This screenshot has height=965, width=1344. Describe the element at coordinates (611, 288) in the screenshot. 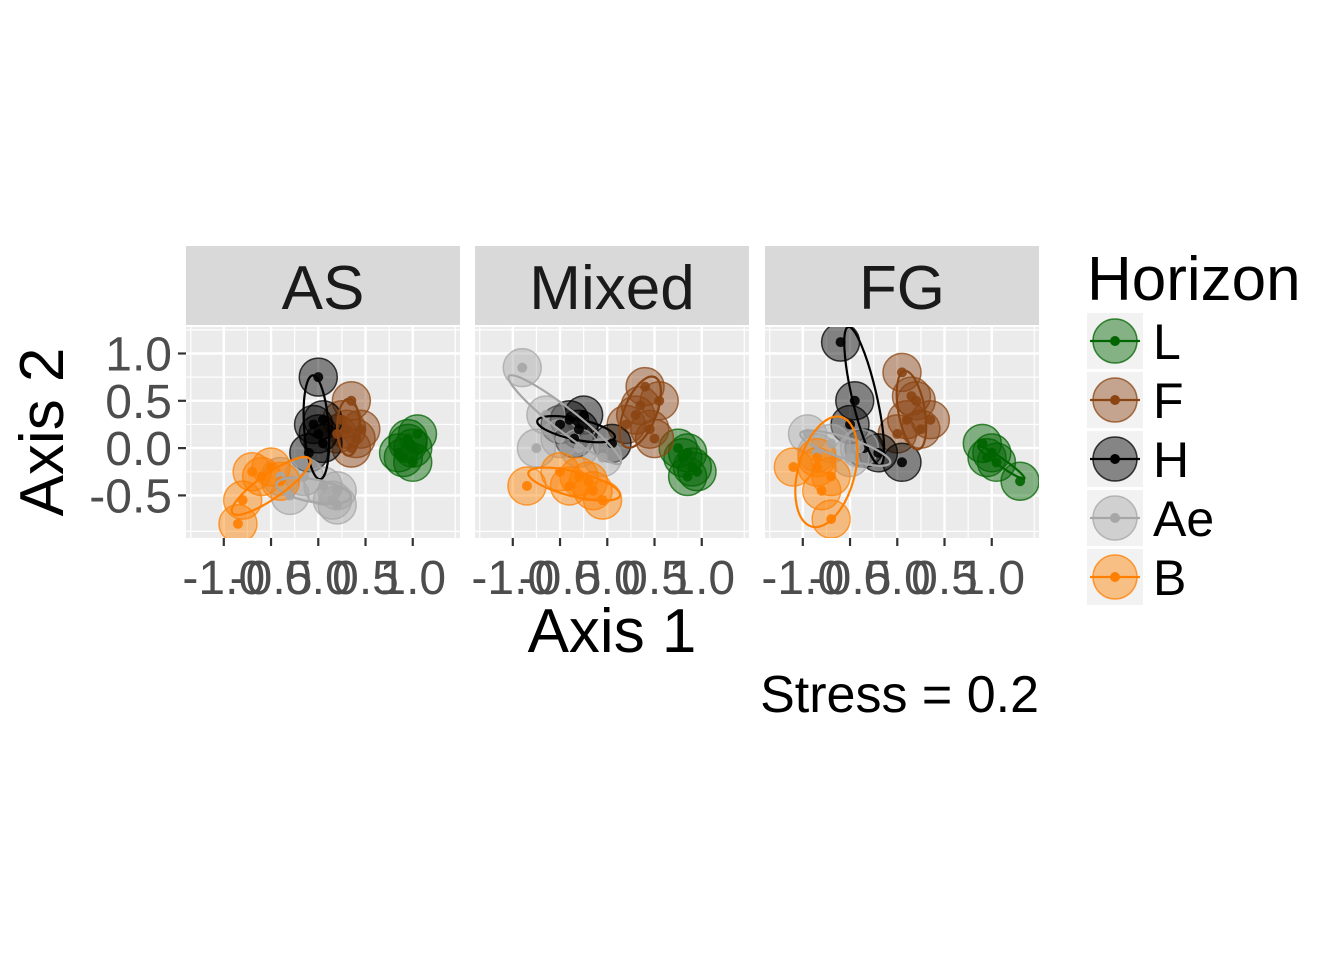

I see `facet-strip-label: Mixed` at that location.